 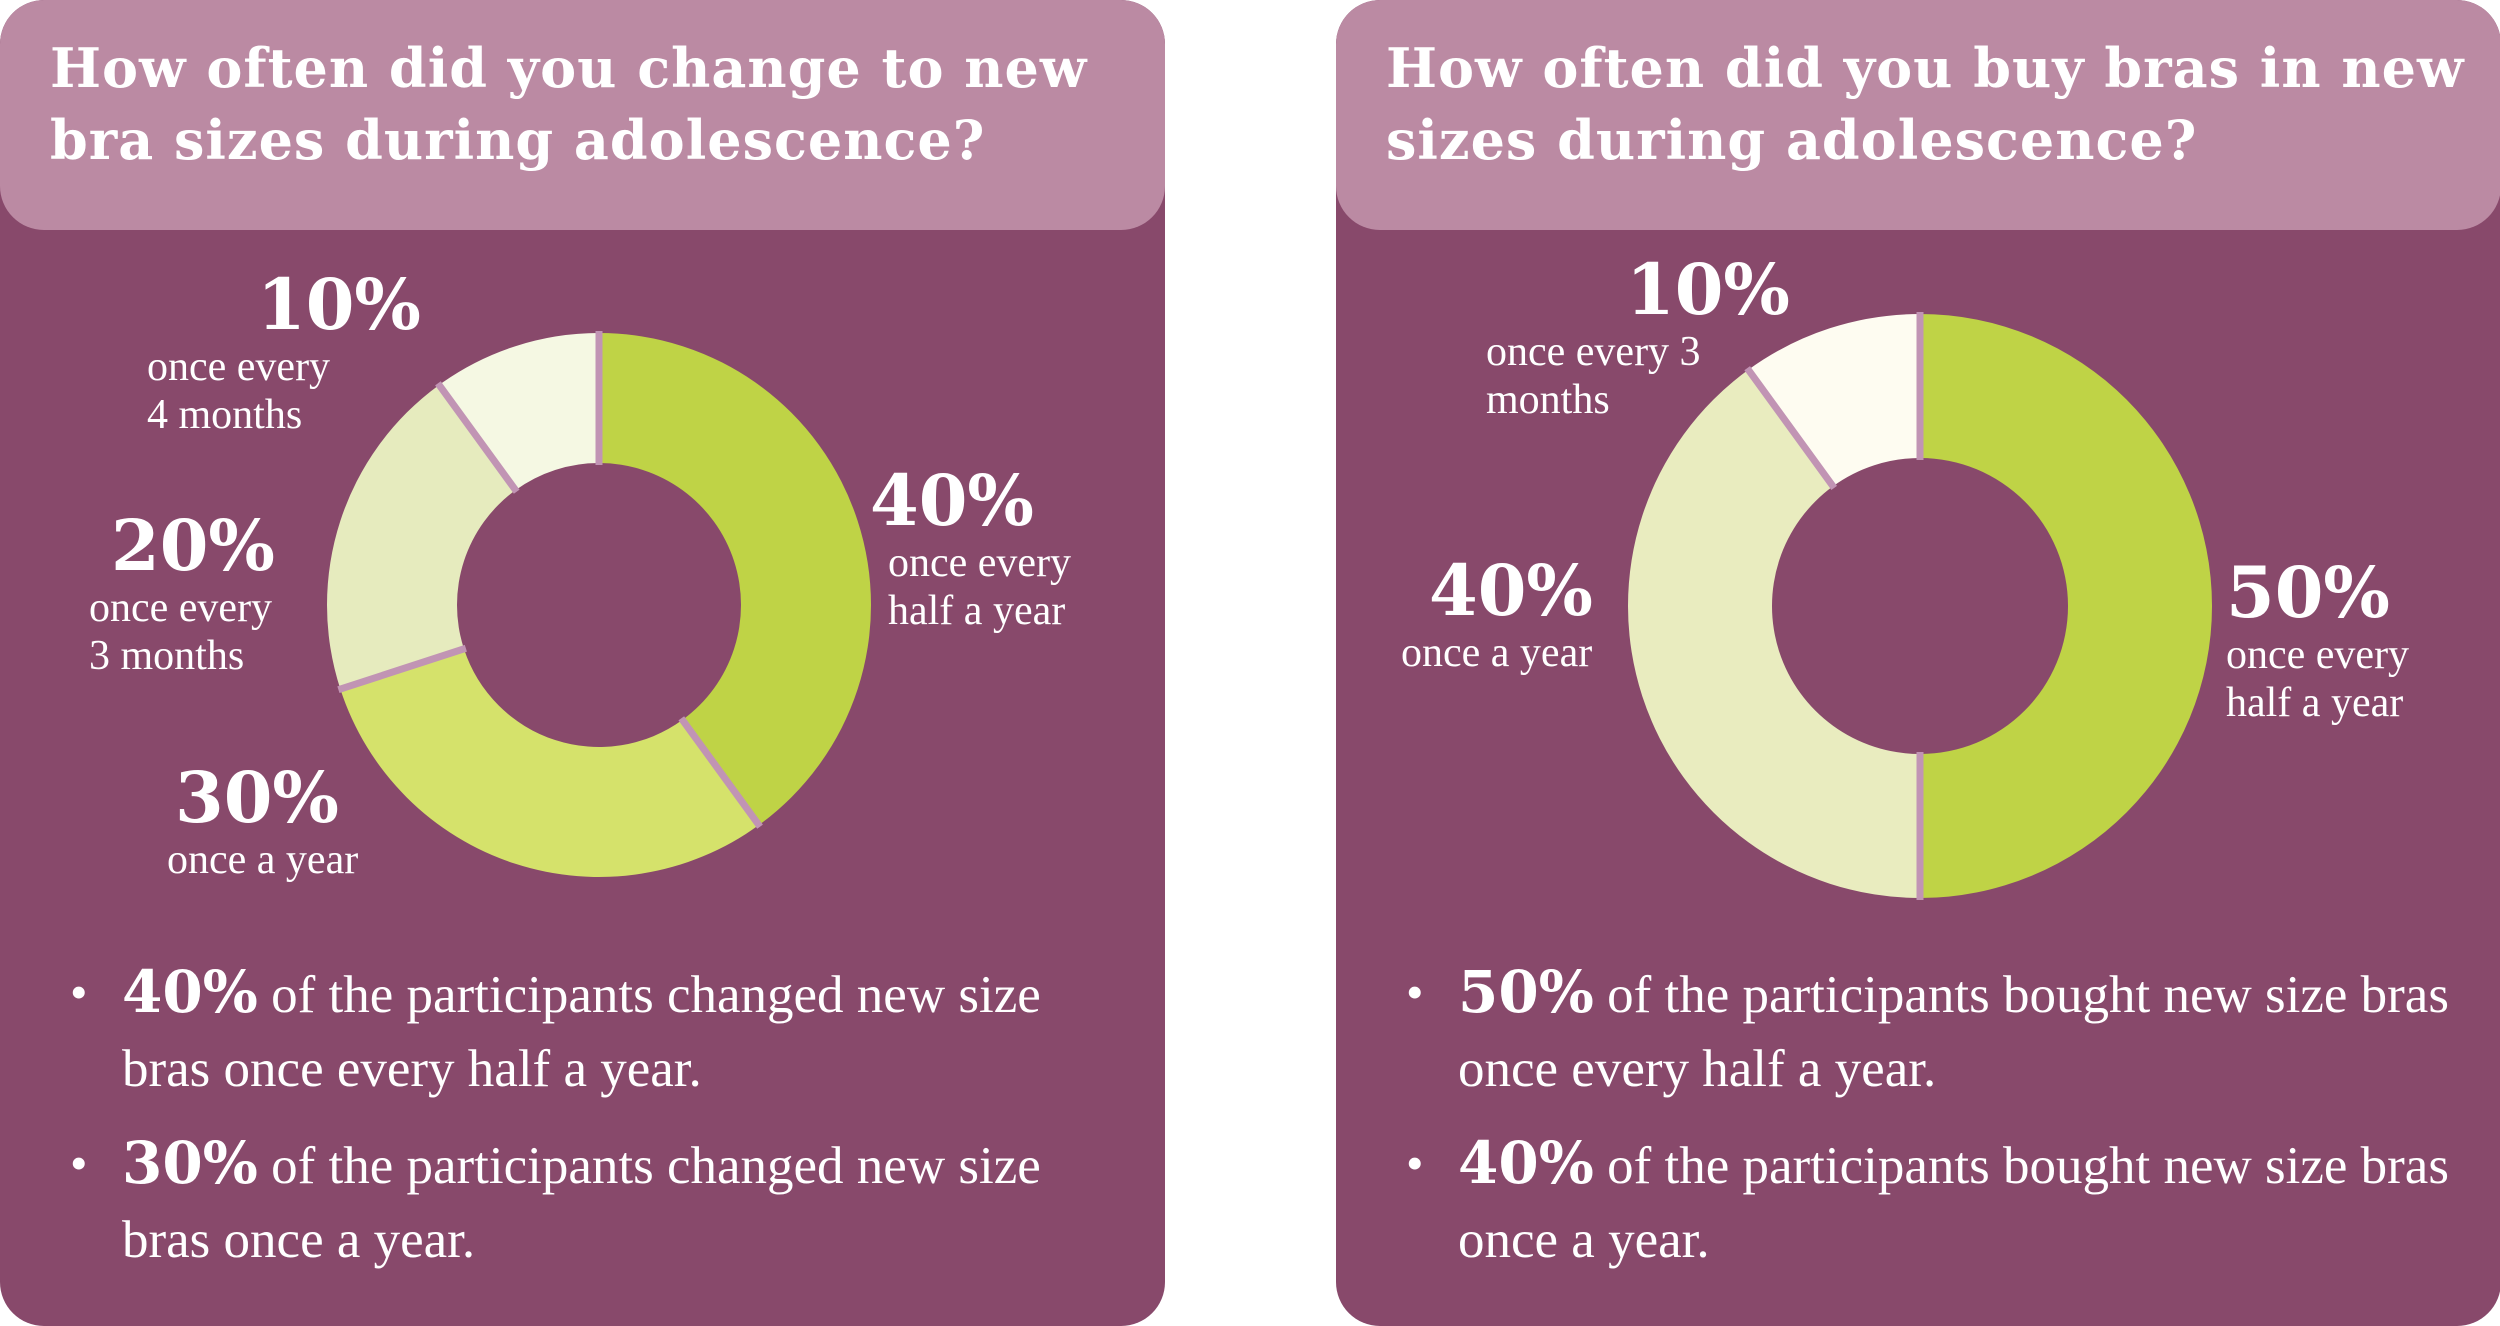 I want to click on slice-percent: 20%, so click(x=193, y=545).